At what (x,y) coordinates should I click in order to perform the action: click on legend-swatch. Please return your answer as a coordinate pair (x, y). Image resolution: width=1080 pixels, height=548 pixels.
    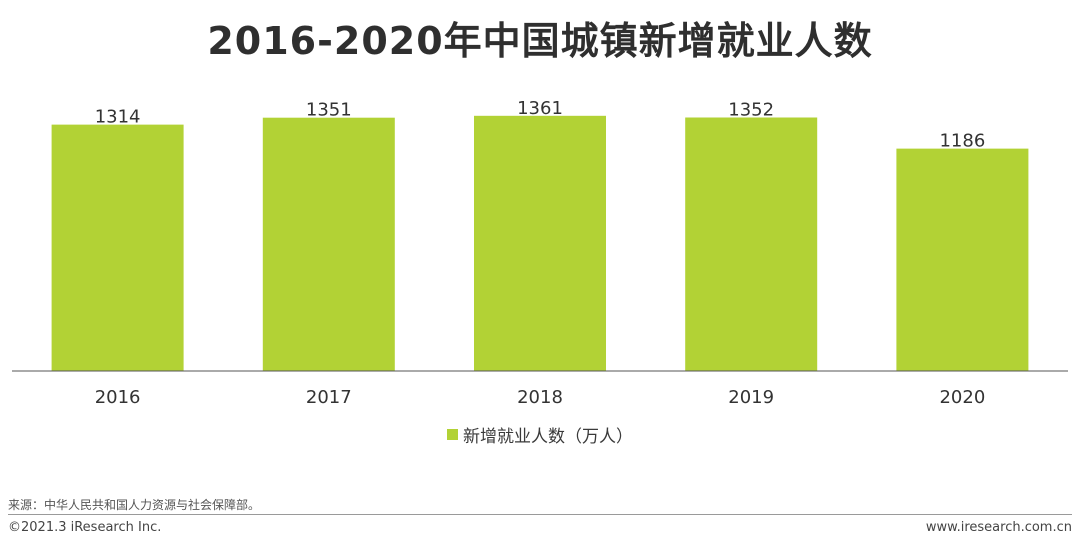
    Looking at the image, I should click on (452, 434).